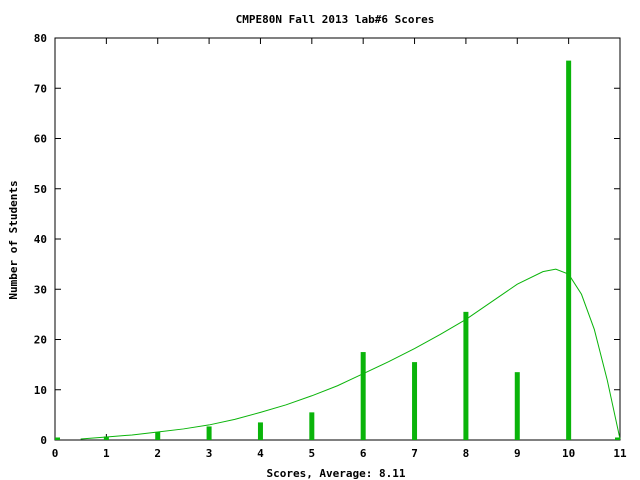 The image size is (640, 480). I want to click on x-tick-label: 1, so click(106, 453).